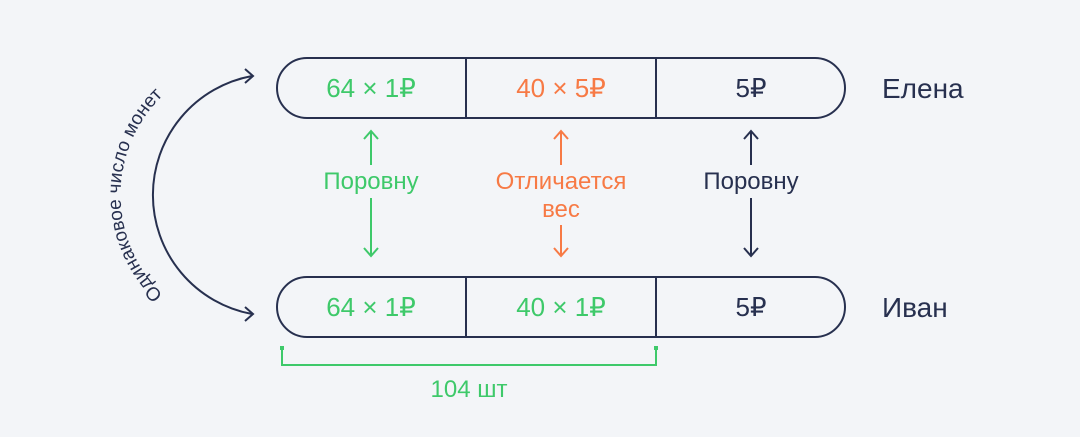 The image size is (1080, 437). I want to click on comparison-label: Отличается, so click(561, 181).